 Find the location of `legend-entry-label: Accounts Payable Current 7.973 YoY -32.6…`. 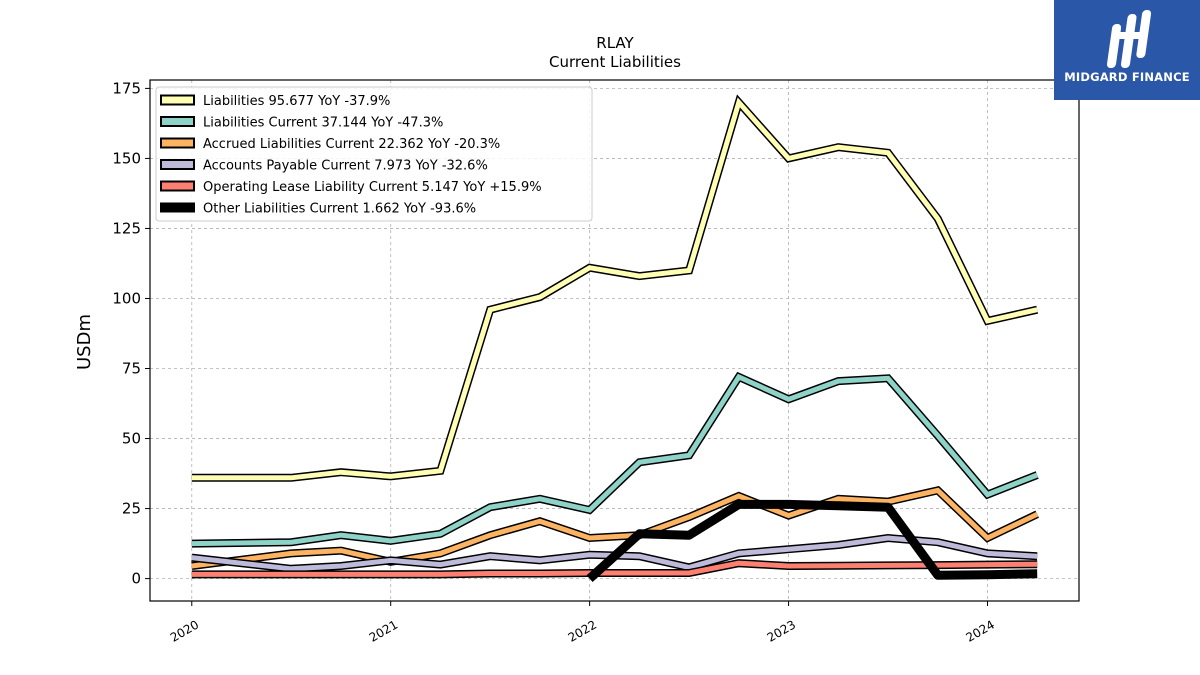

legend-entry-label: Accounts Payable Current 7.973 YoY -32.6… is located at coordinates (345, 166).